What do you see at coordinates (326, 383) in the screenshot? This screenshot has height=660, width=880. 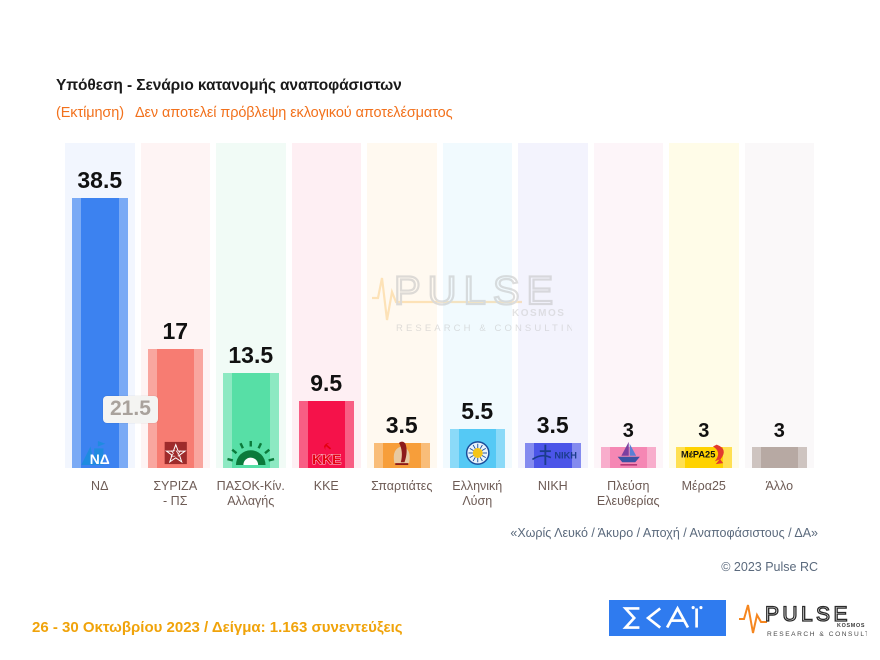 I see `bar-value-label: 9.5` at bounding box center [326, 383].